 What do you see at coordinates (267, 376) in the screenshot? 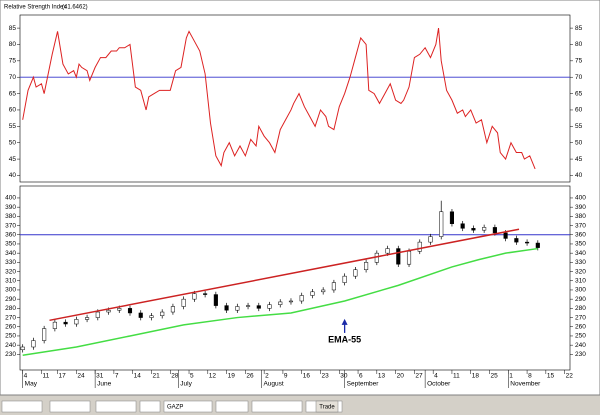
I see `x-tick-label: 2` at bounding box center [267, 376].